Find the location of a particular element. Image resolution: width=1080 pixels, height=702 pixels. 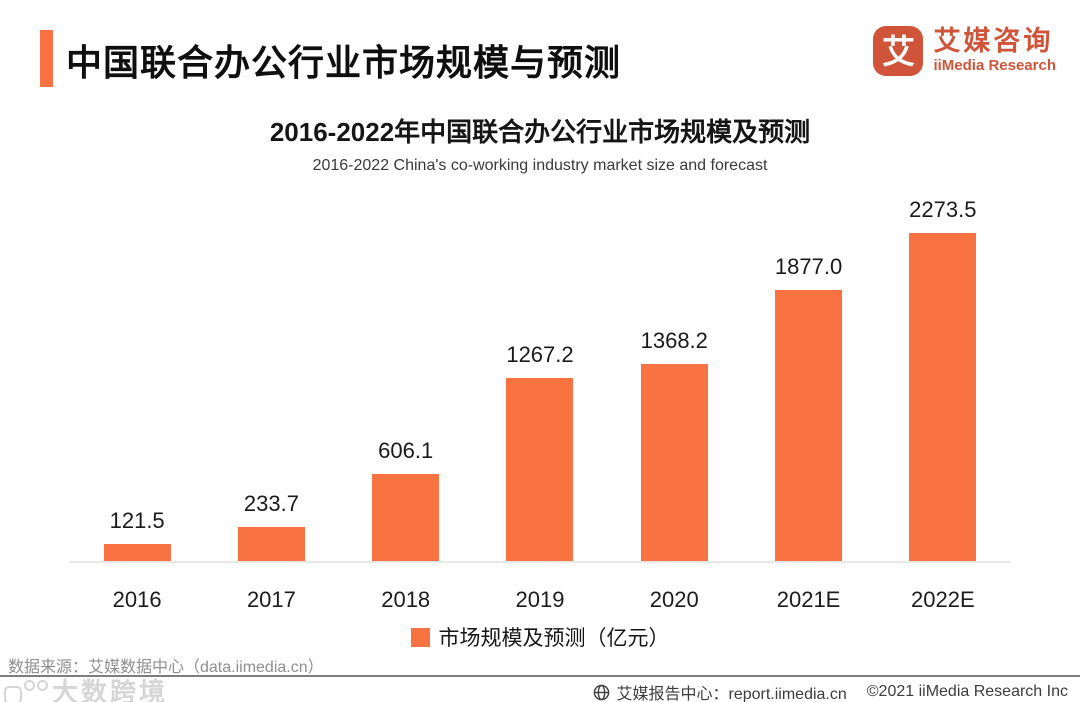

watermark-logo-icon is located at coordinates (26, 690).